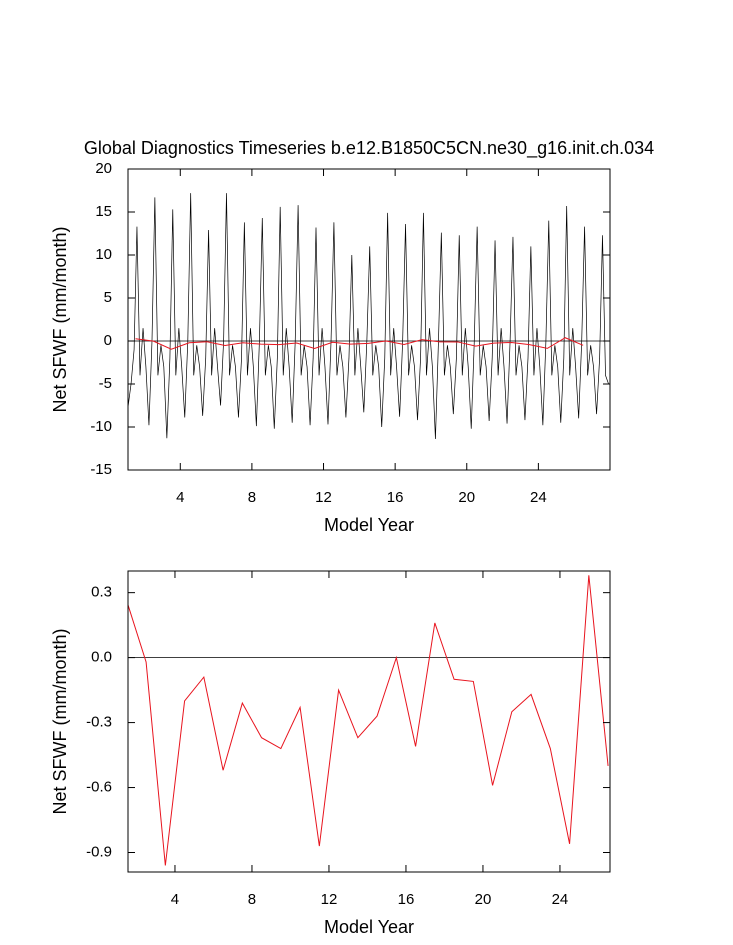 The height and width of the screenshot is (945, 733). I want to click on y-tick-label: -15, so click(101, 469).